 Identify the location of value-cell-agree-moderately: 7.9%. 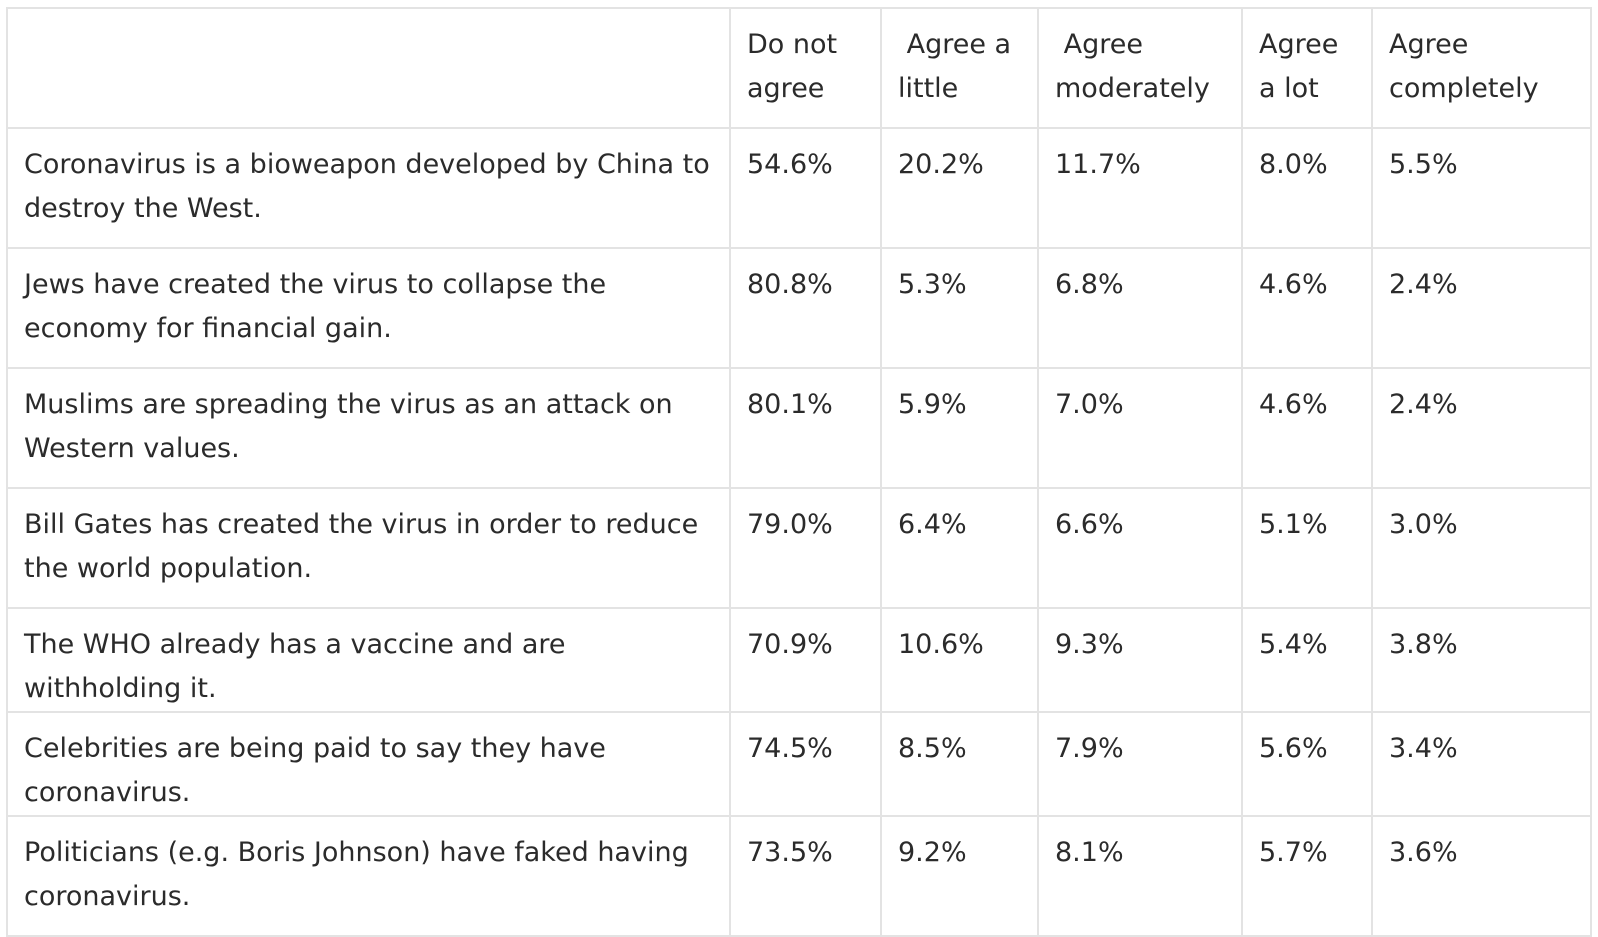
(1140, 764).